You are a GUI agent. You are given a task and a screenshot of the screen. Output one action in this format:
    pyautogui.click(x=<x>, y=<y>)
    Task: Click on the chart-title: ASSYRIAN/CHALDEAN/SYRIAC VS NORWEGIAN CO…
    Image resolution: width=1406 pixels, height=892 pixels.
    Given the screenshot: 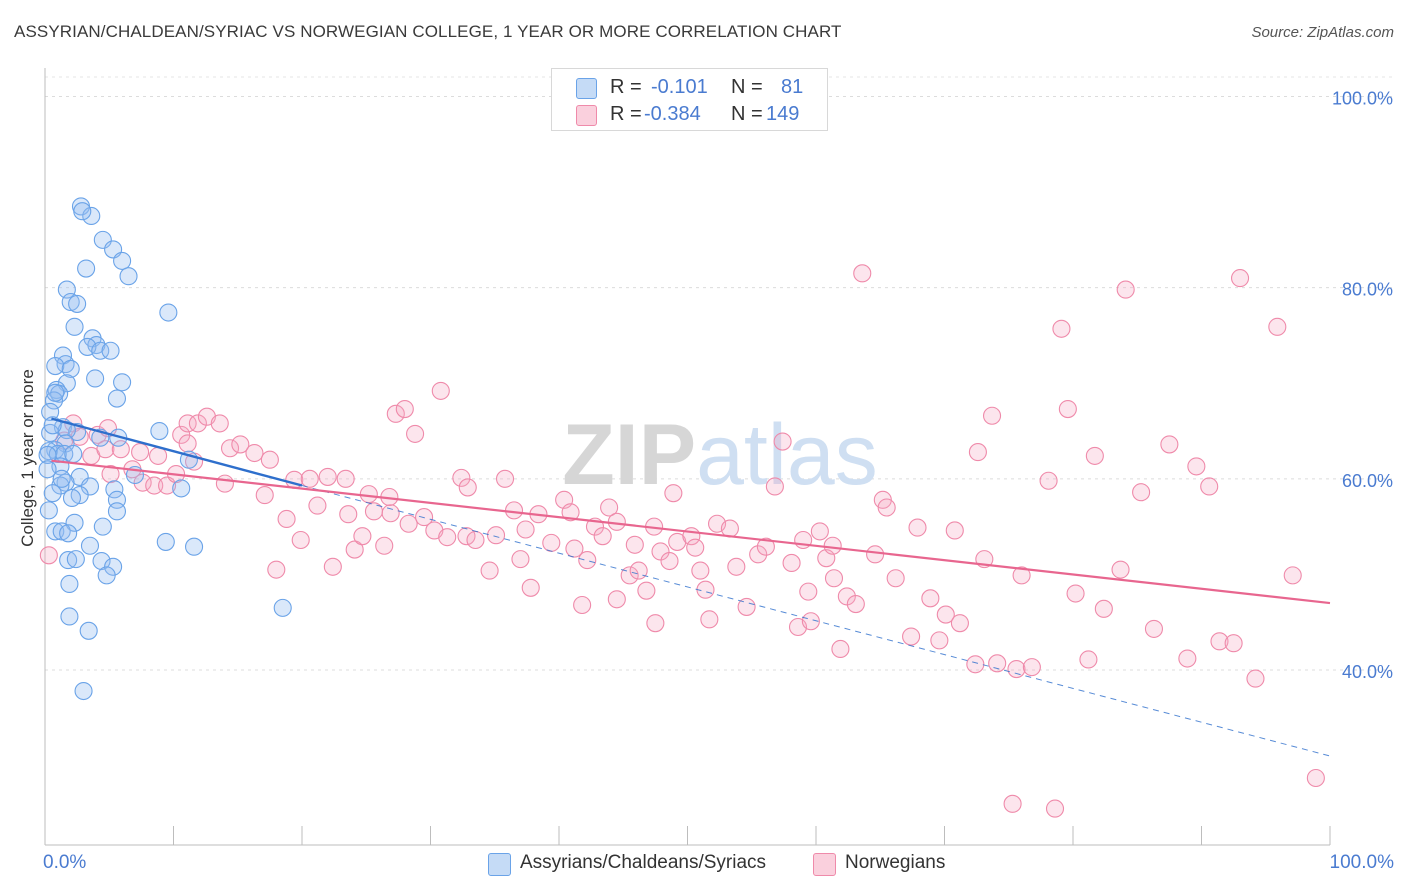 What is the action you would take?
    pyautogui.click(x=428, y=31)
    